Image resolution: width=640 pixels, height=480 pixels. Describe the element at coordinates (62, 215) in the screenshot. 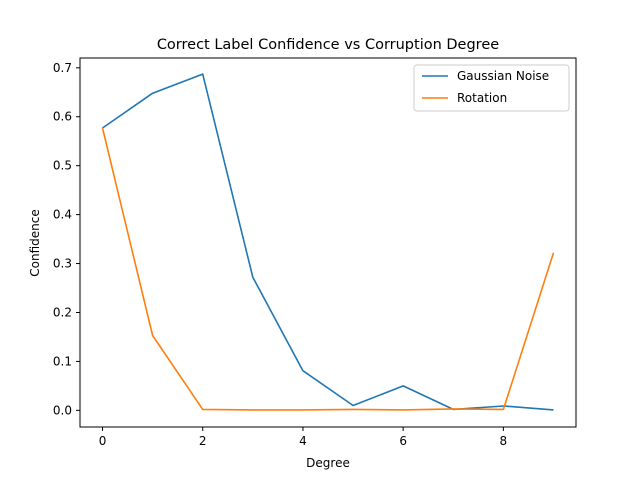

I see `y-tick-label: 0.4` at that location.